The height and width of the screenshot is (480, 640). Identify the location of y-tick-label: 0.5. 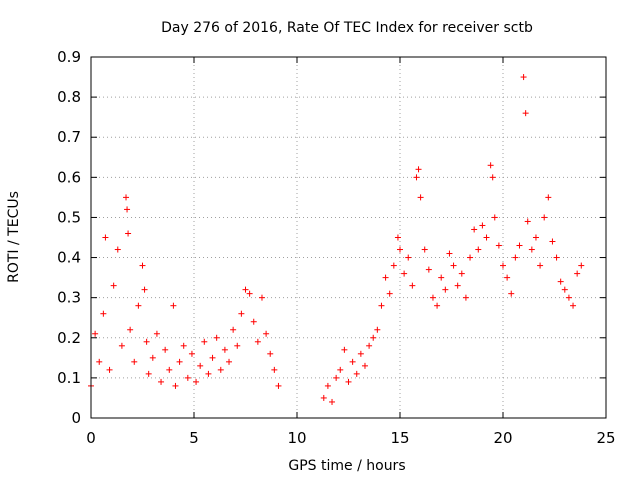
(69, 217).